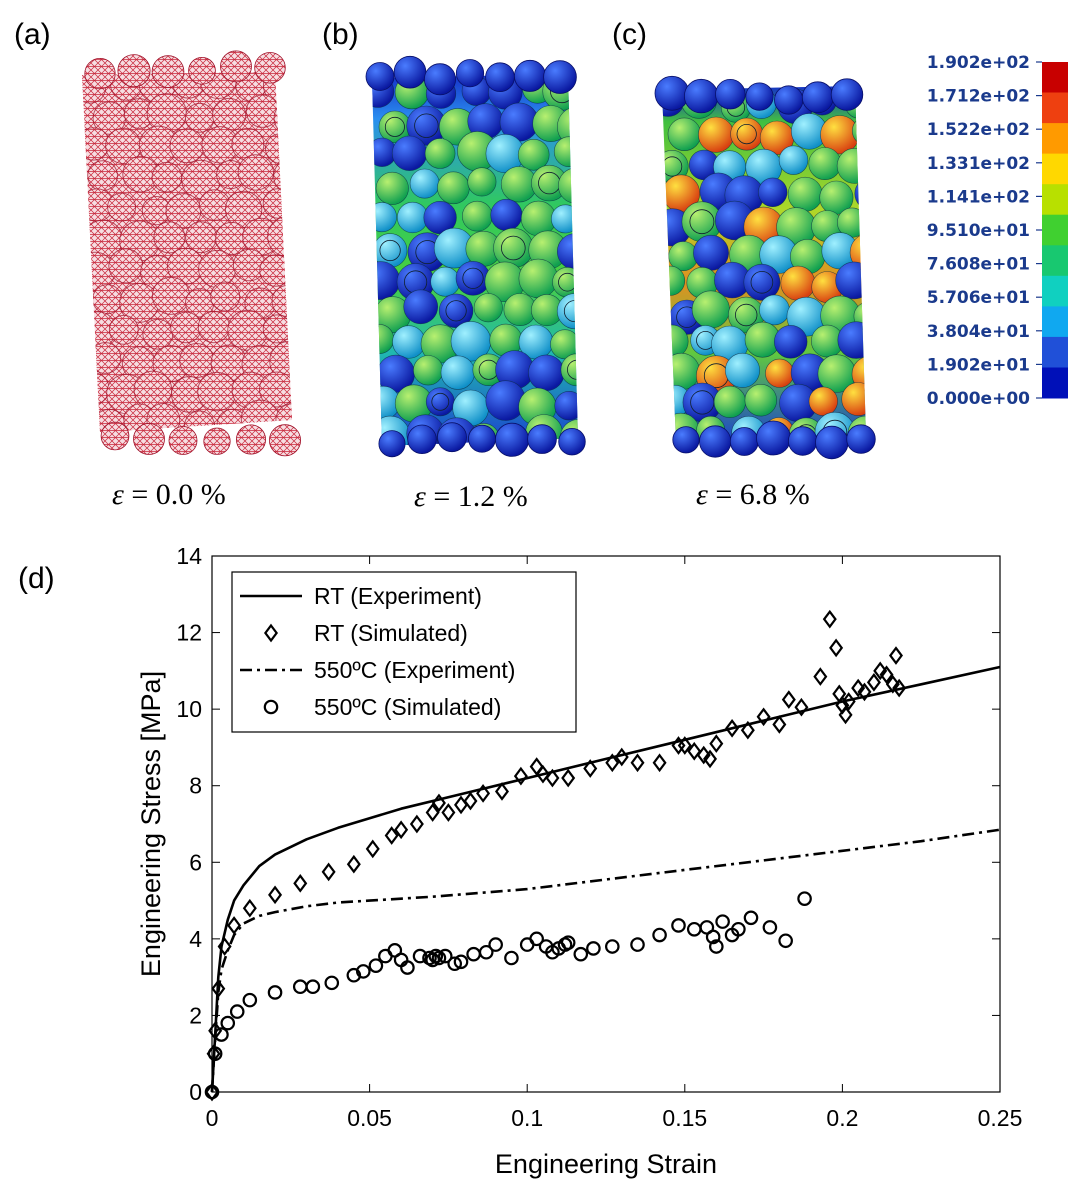 The image size is (1082, 1191). Describe the element at coordinates (842, 1118) in the screenshot. I see `x-tick-label: 0.2` at that location.